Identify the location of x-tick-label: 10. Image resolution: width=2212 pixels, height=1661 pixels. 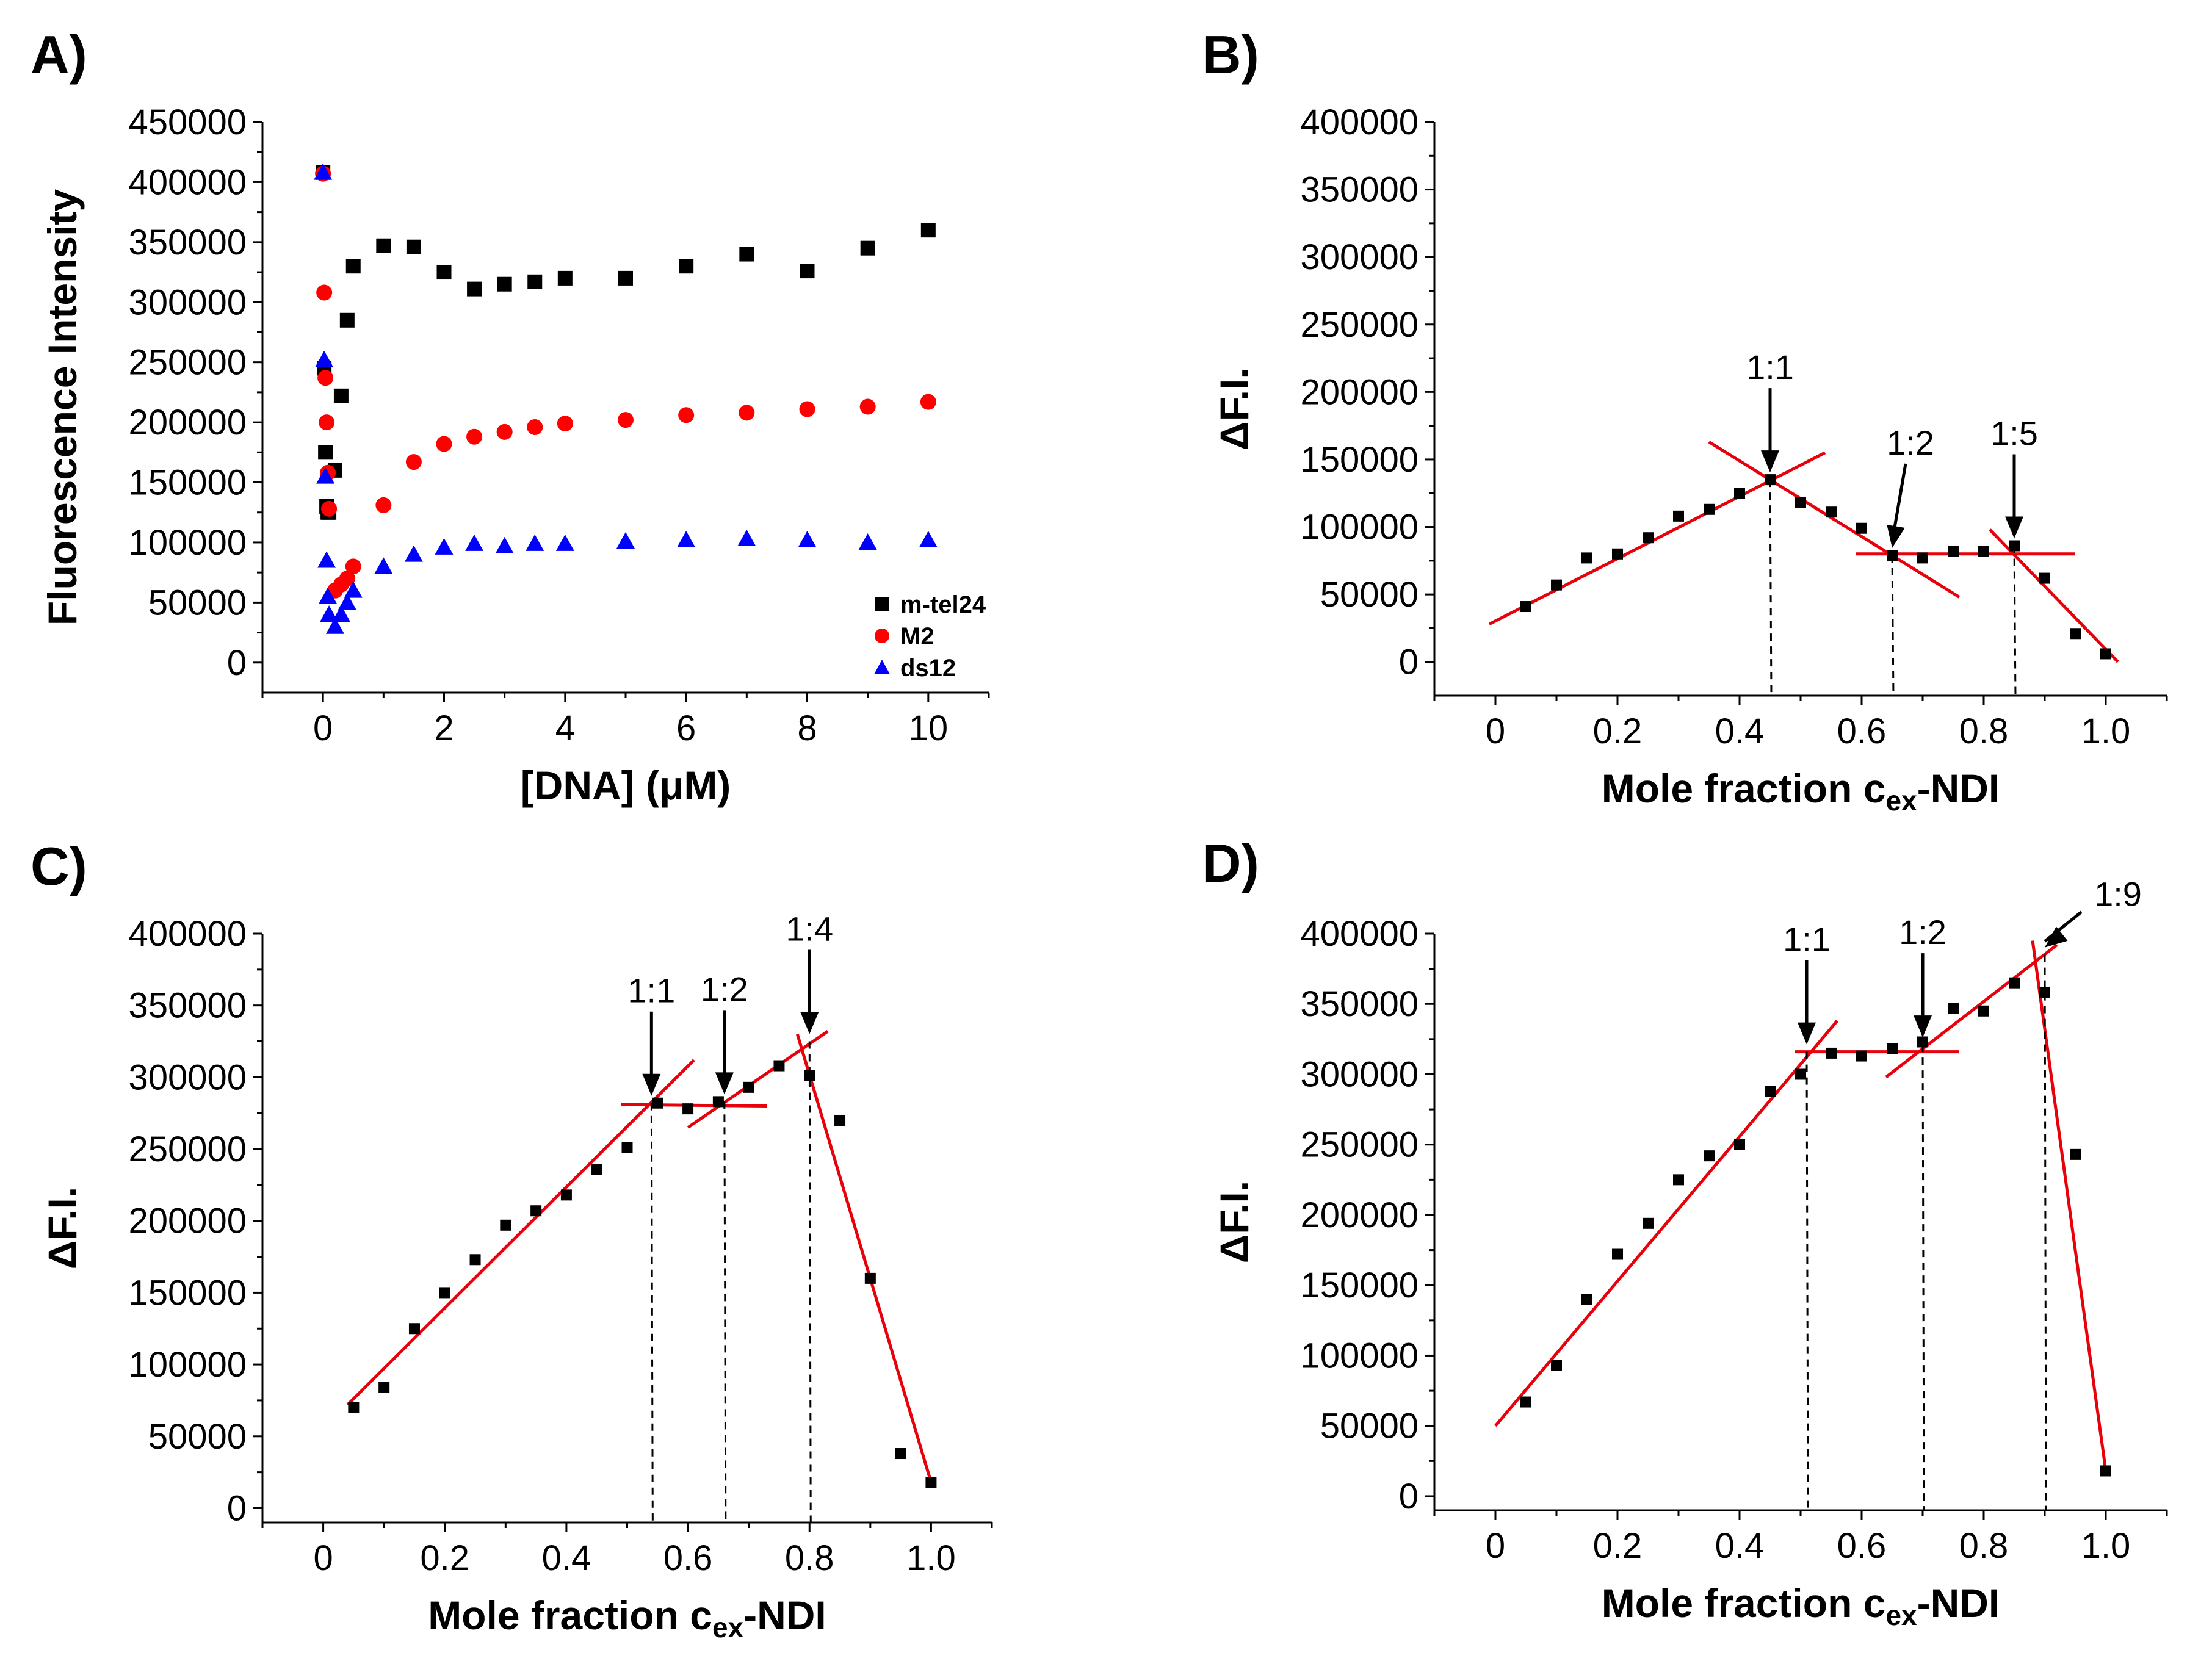
(929, 728).